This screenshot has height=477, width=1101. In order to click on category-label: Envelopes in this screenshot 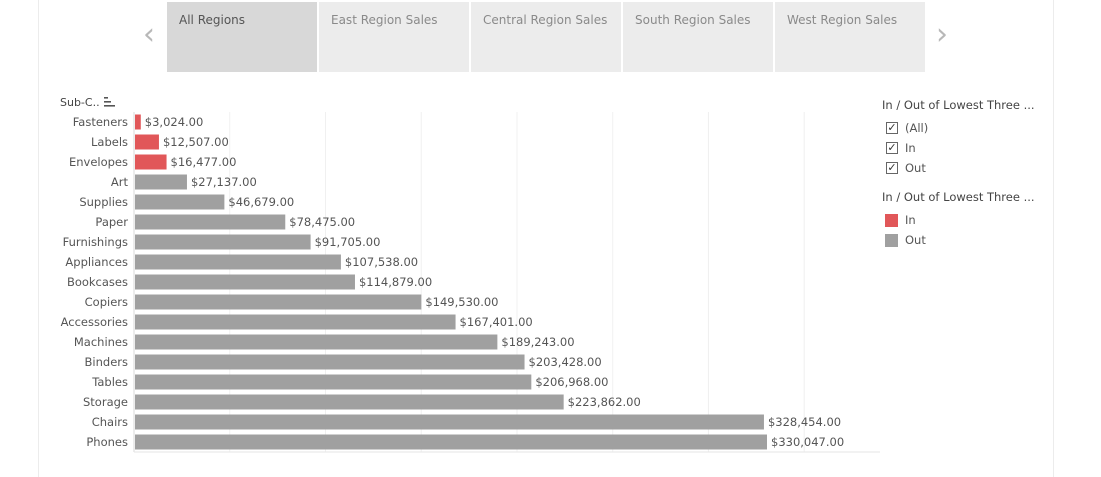, I will do `click(98, 162)`.